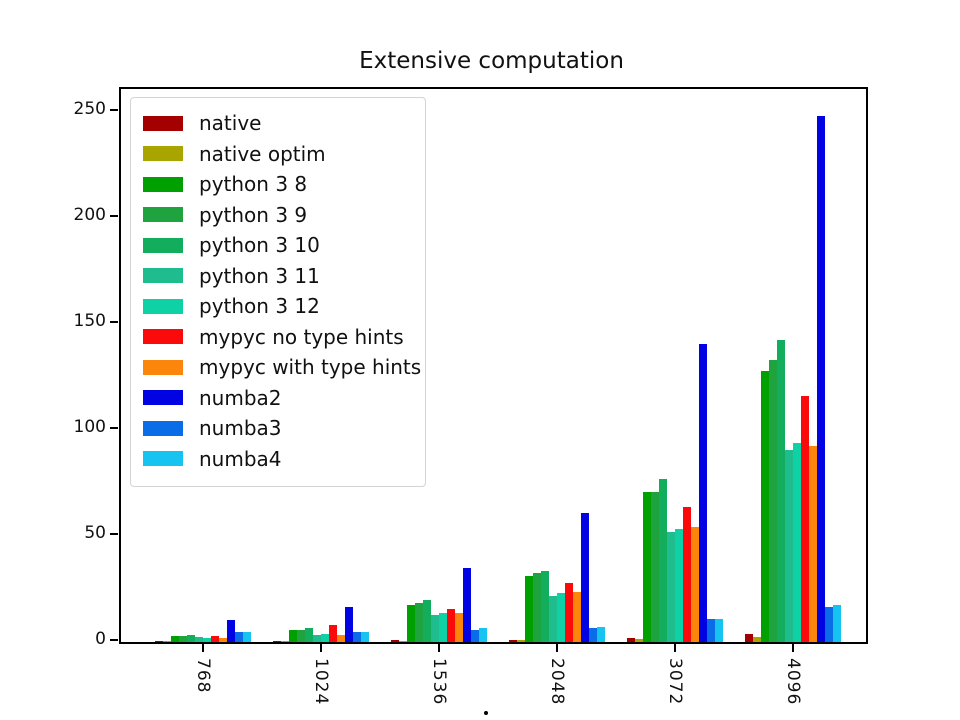  Describe the element at coordinates (577, 617) in the screenshot. I see `bar-mypyc-with-type-hints-2048` at that location.